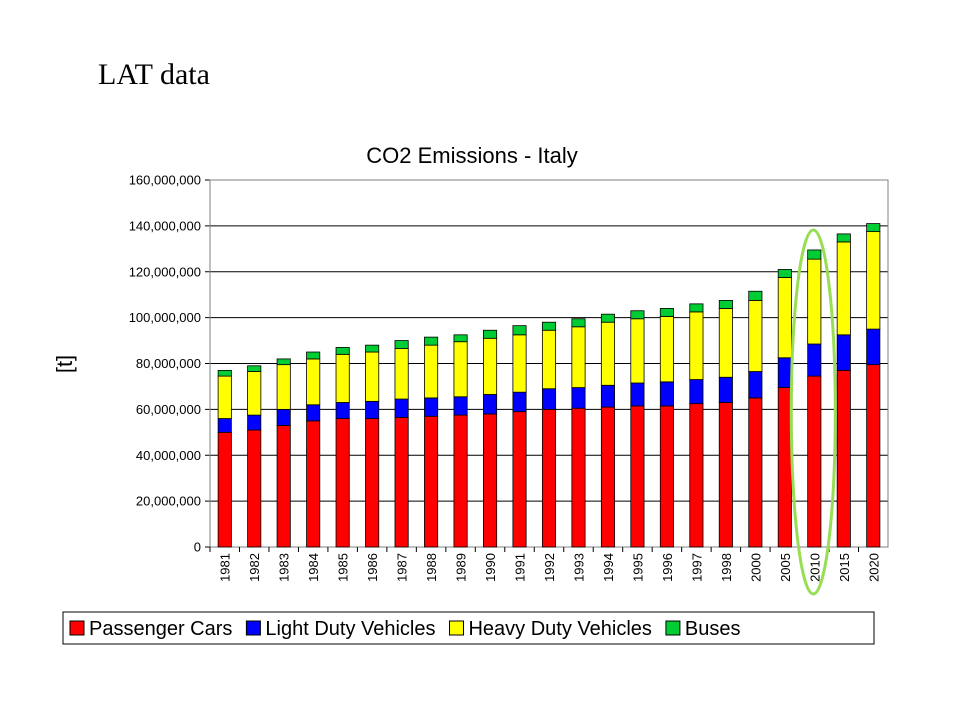  I want to click on y-tick-label: 140,000,000, so click(165, 225).